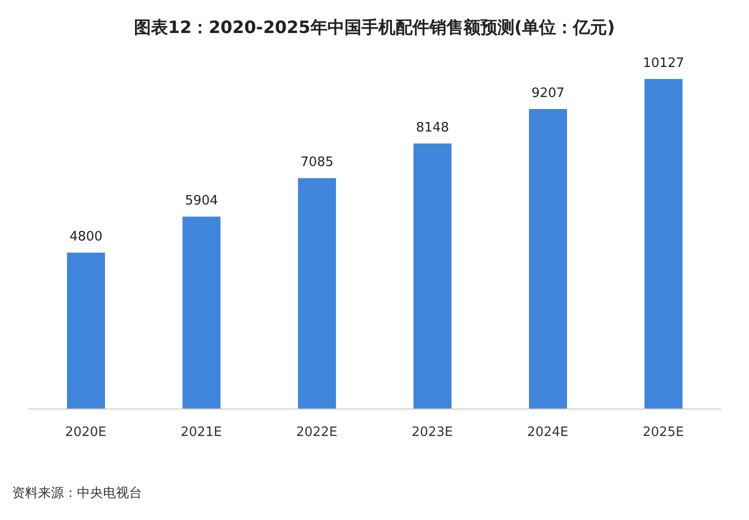  What do you see at coordinates (77, 493) in the screenshot?
I see `text: 资料来源：中央电视台` at bounding box center [77, 493].